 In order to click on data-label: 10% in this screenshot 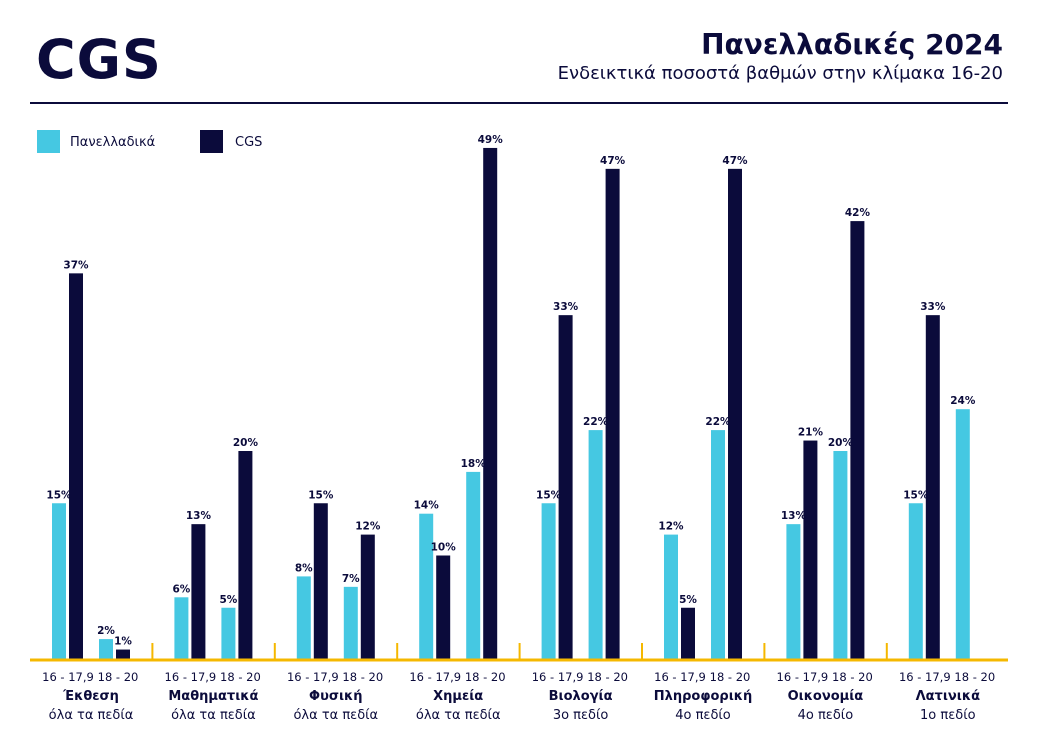, I will do `click(444, 548)`.